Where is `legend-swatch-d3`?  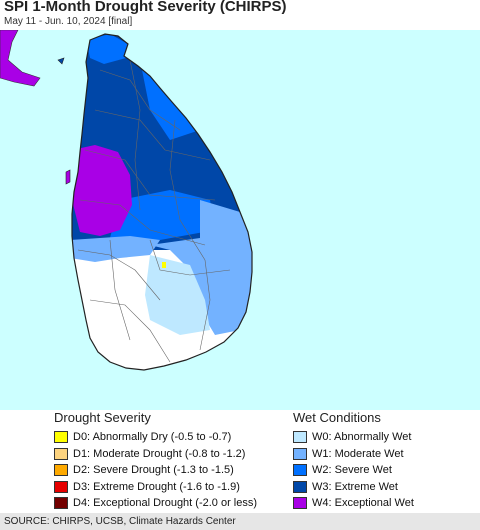 legend-swatch-d3 is located at coordinates (61, 486).